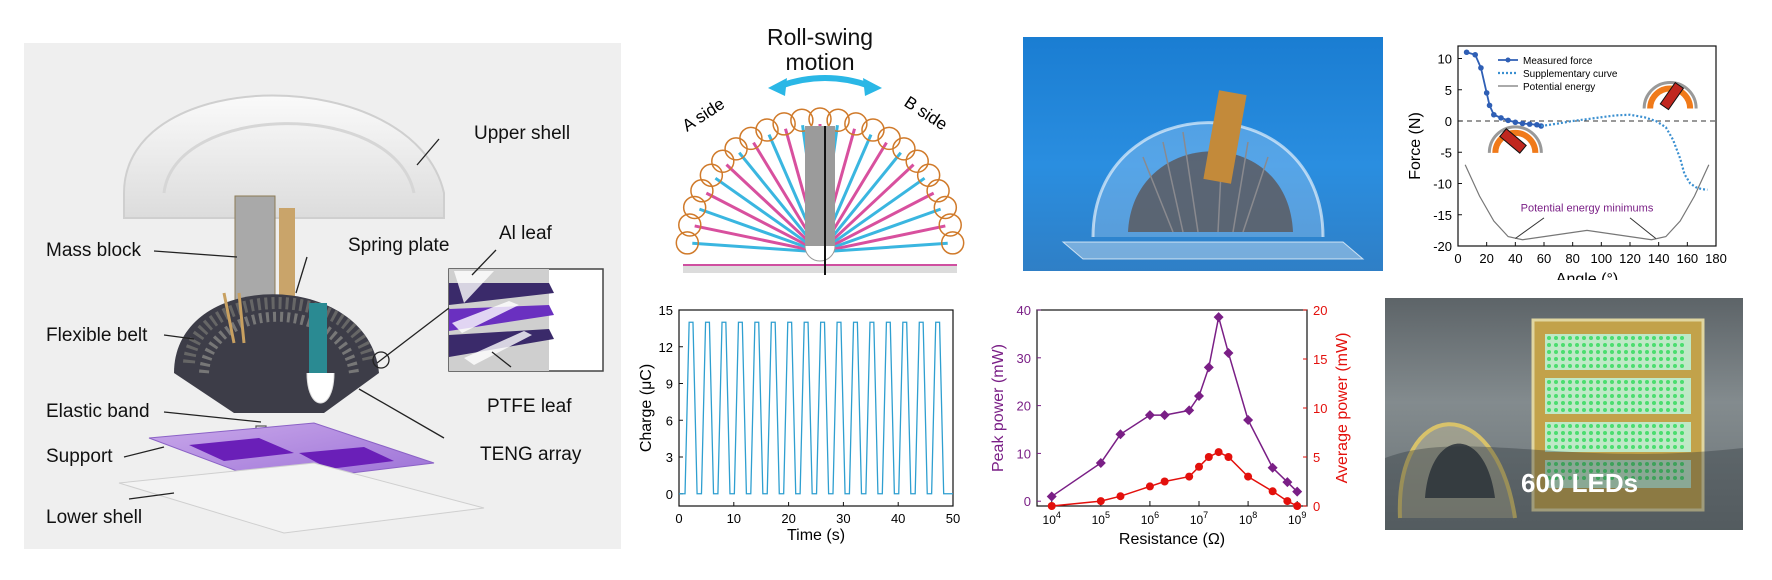 Image resolution: width=1772 pixels, height=580 pixels. What do you see at coordinates (1544, 258) in the screenshot?
I see `x-tick-label: 60` at bounding box center [1544, 258].